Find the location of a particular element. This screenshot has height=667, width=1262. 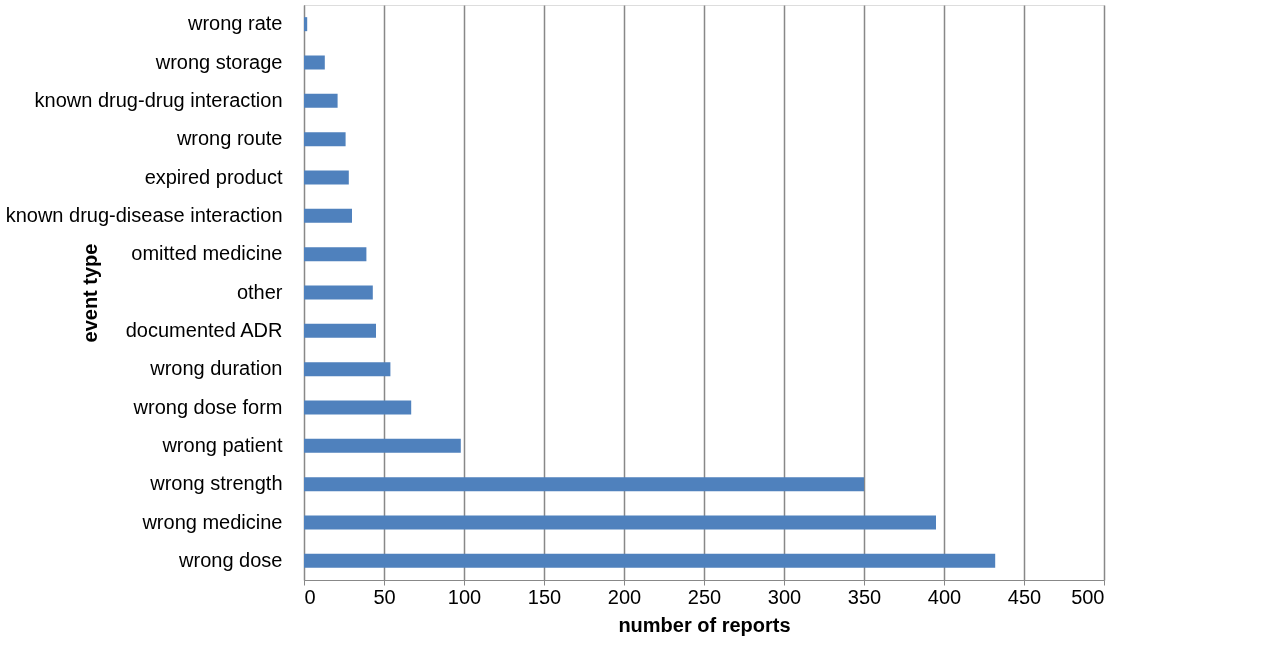

y-tick-label: wrong medicine is located at coordinates (212, 521).